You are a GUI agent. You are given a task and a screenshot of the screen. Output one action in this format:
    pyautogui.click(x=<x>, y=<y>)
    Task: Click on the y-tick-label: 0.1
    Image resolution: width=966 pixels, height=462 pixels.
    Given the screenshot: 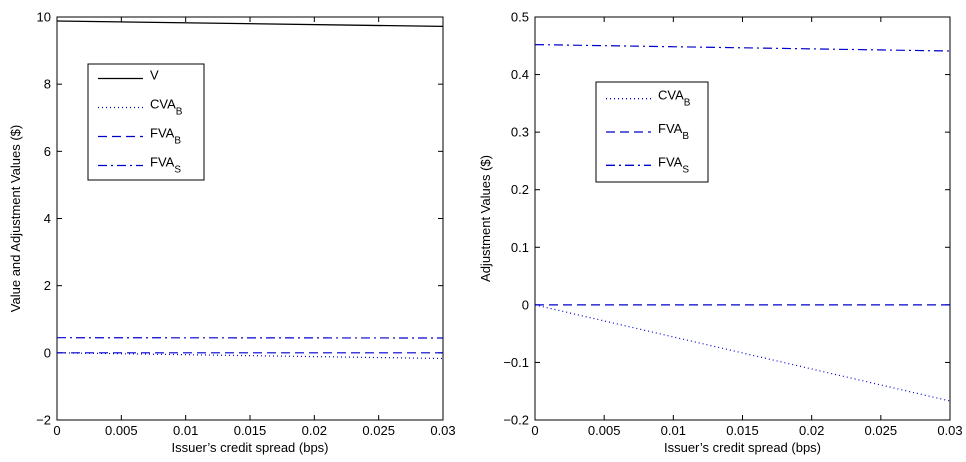 What is the action you would take?
    pyautogui.click(x=520, y=247)
    